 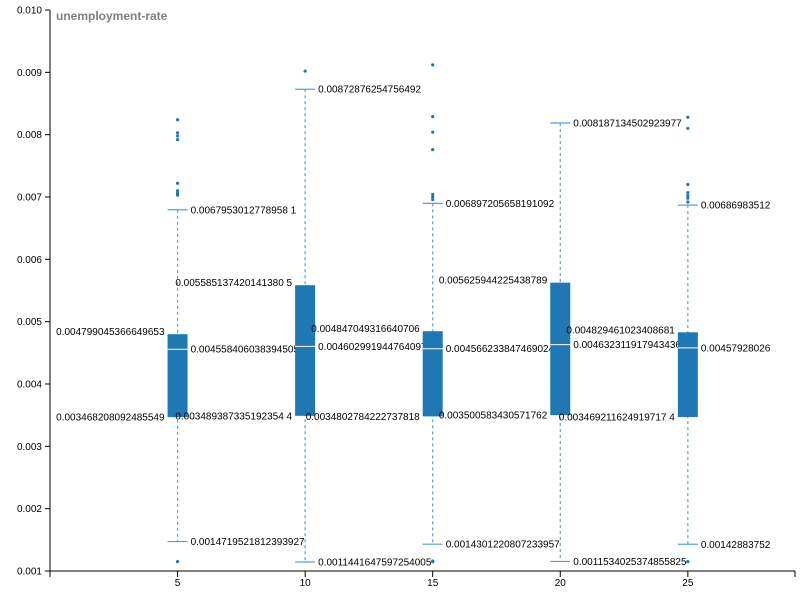 I want to click on y-tick-label: 0.008, so click(x=29, y=135).